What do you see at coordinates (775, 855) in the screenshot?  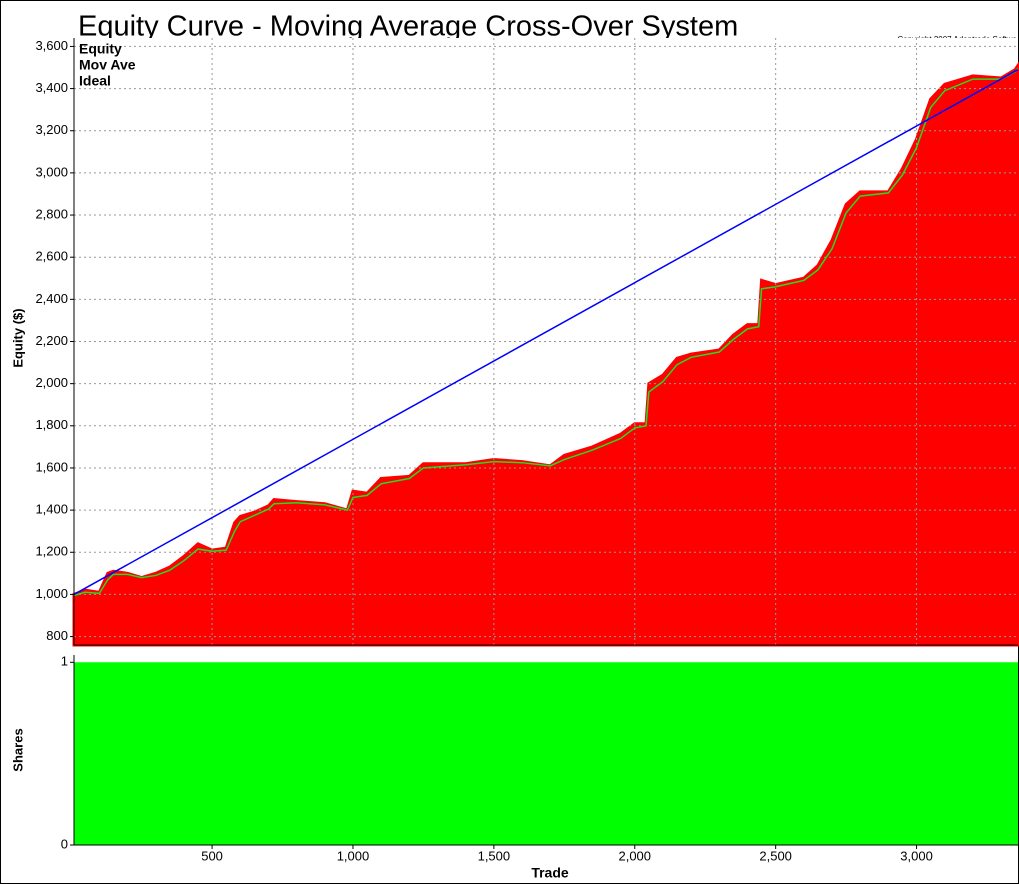 I see `x-tick-label: 2,500` at bounding box center [775, 855].